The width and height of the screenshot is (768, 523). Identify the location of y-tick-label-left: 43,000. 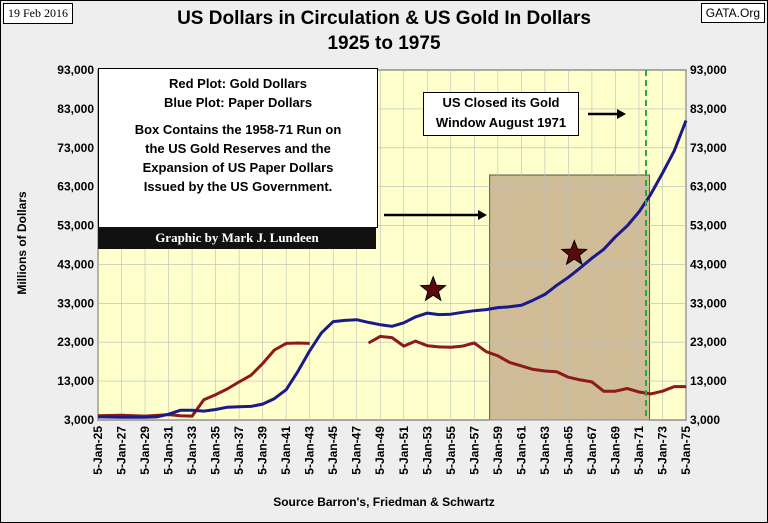
(75, 264).